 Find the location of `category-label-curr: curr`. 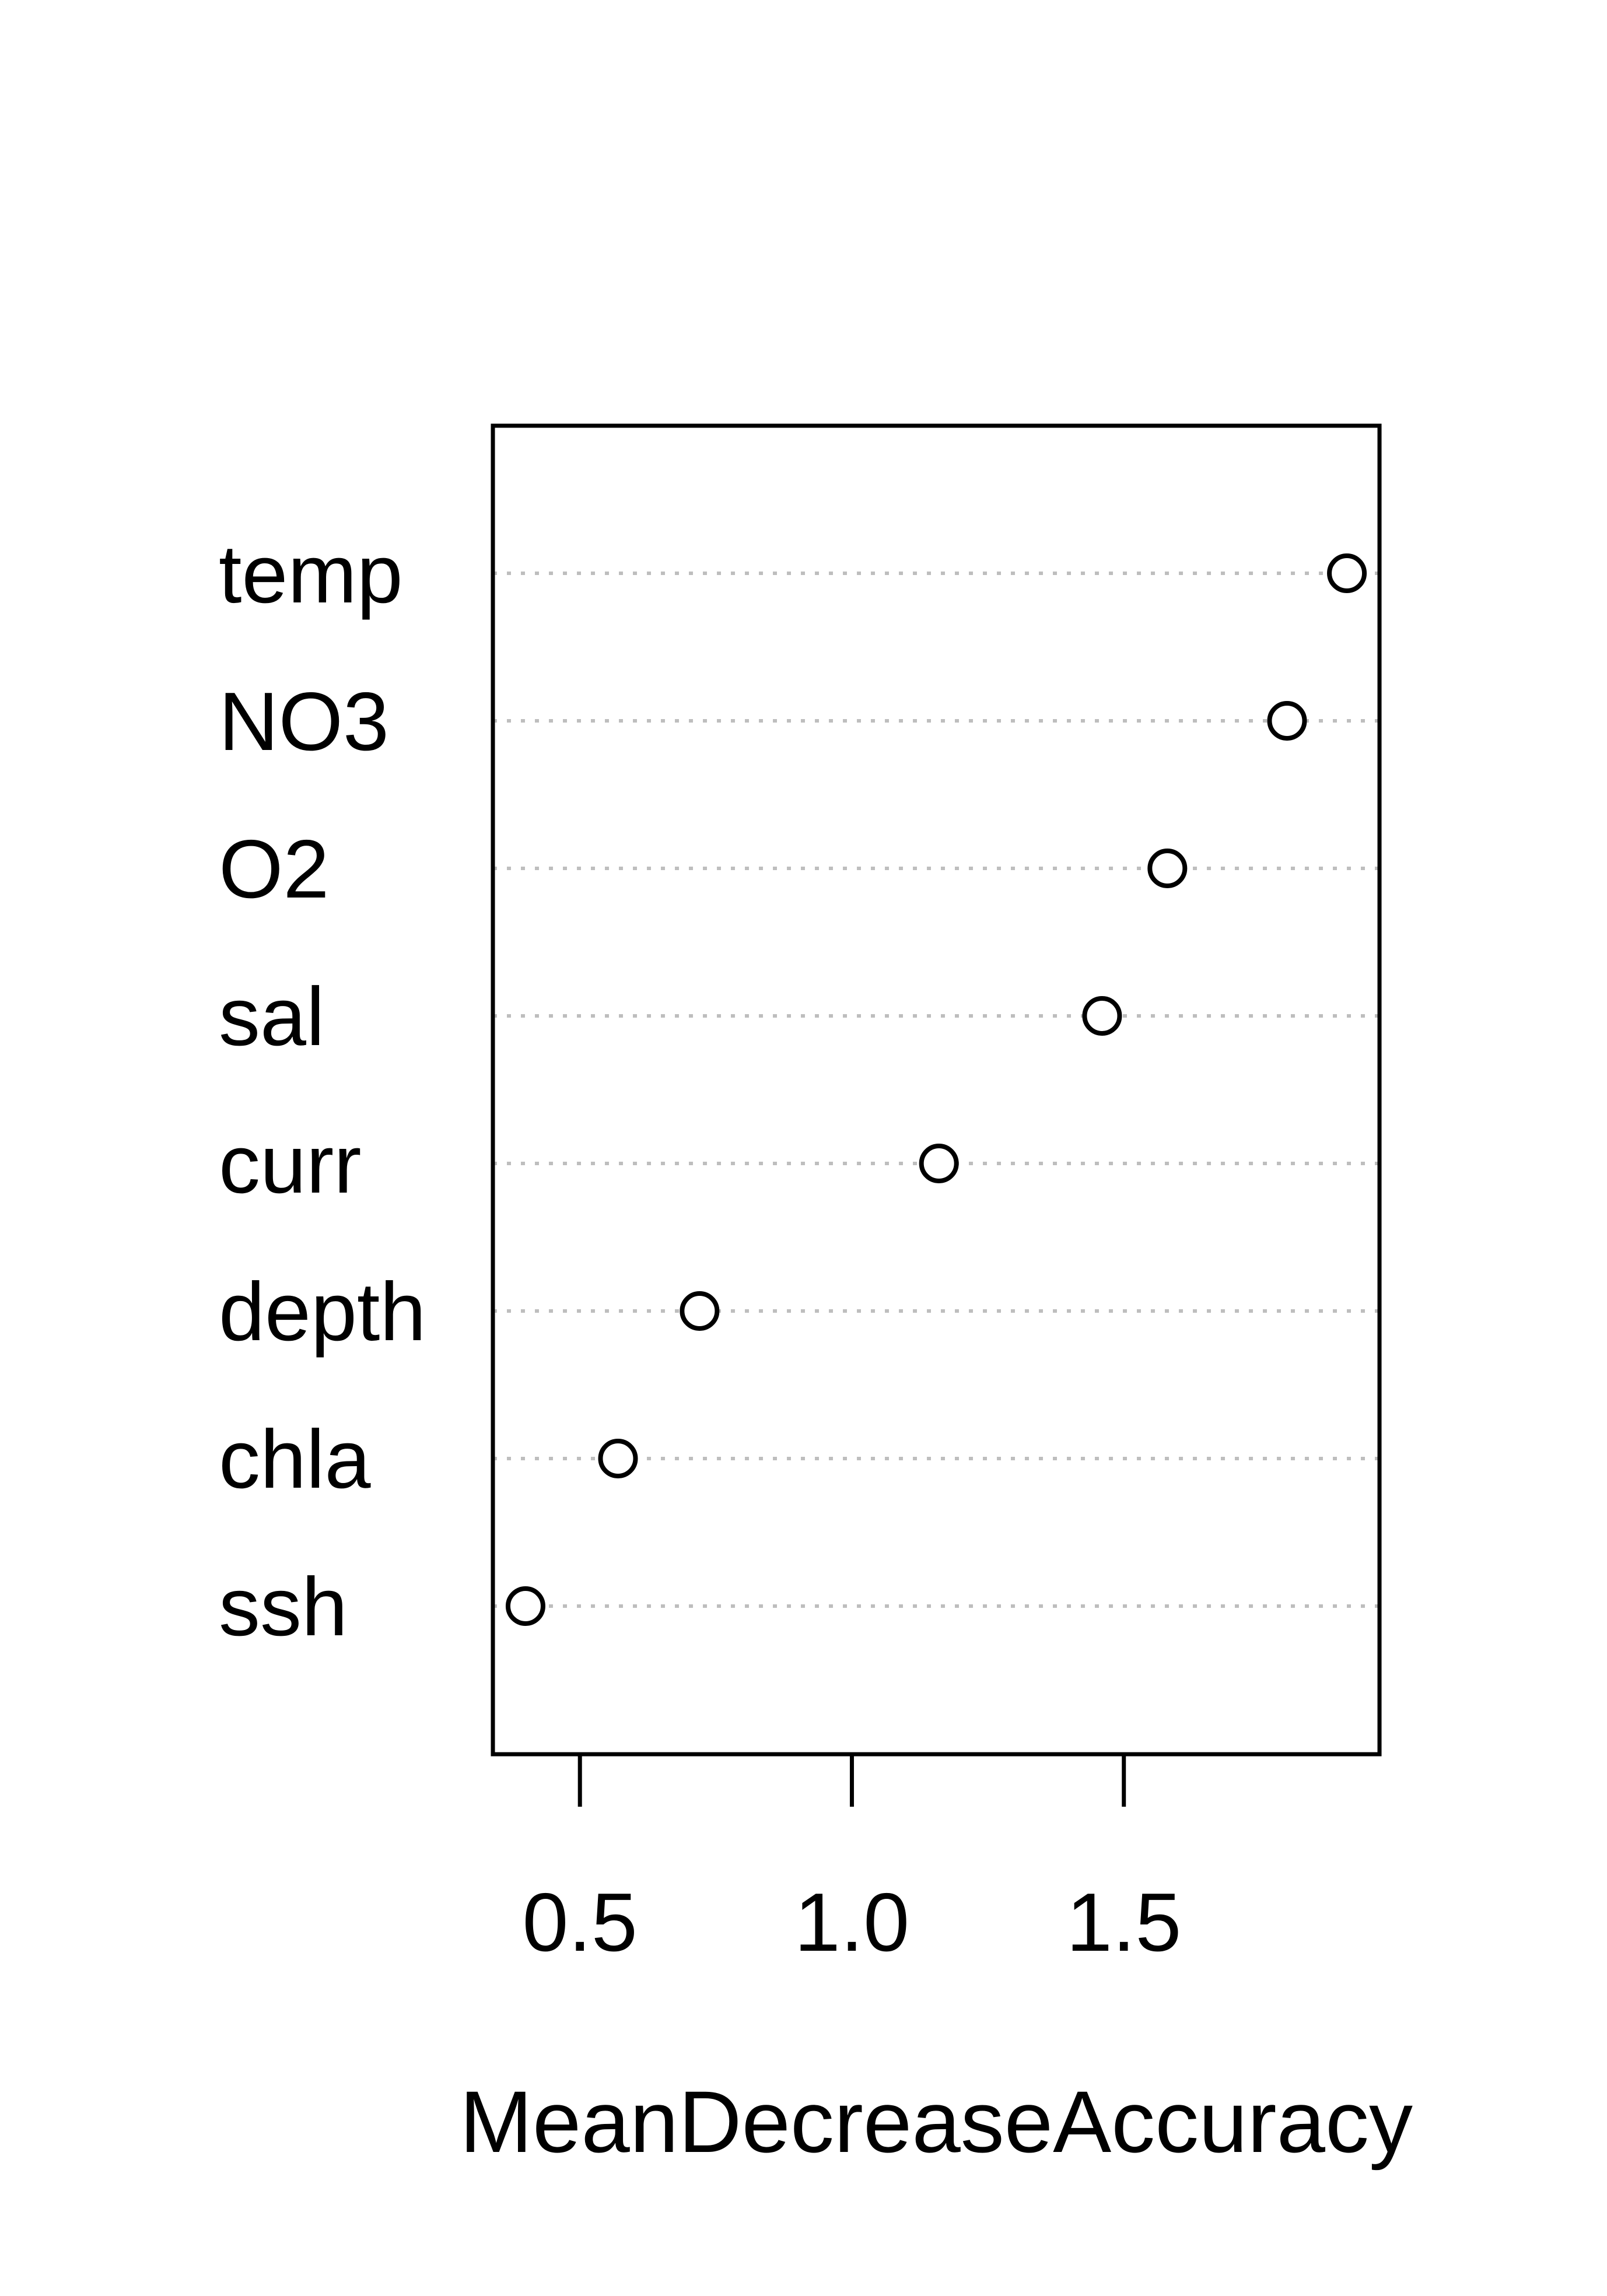

category-label-curr: curr is located at coordinates (290, 1164).